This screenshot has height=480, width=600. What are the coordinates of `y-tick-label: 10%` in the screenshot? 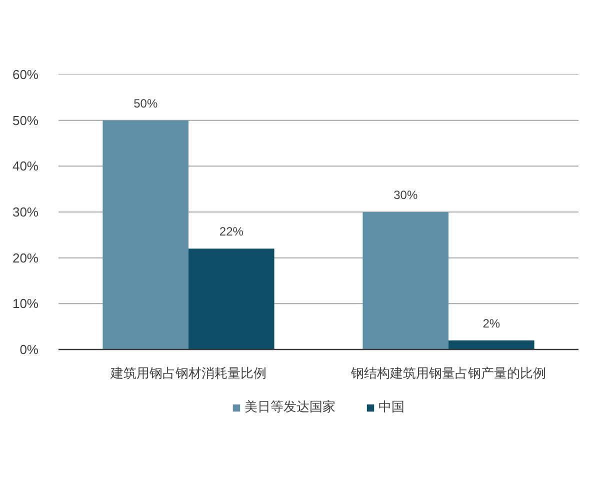 It's located at (25, 304).